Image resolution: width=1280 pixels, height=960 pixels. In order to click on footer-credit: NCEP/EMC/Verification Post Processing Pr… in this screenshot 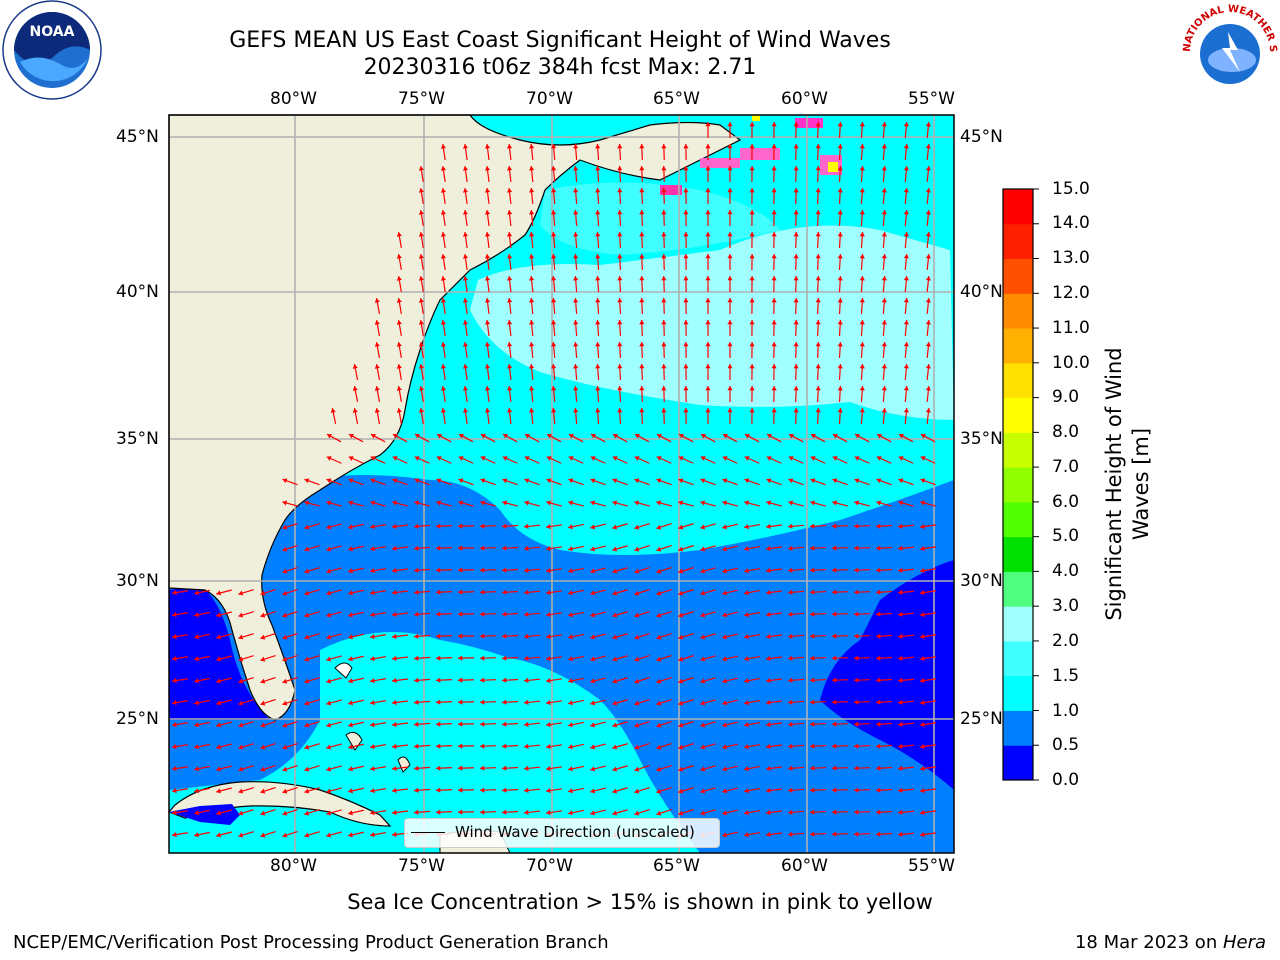, I will do `click(311, 942)`.